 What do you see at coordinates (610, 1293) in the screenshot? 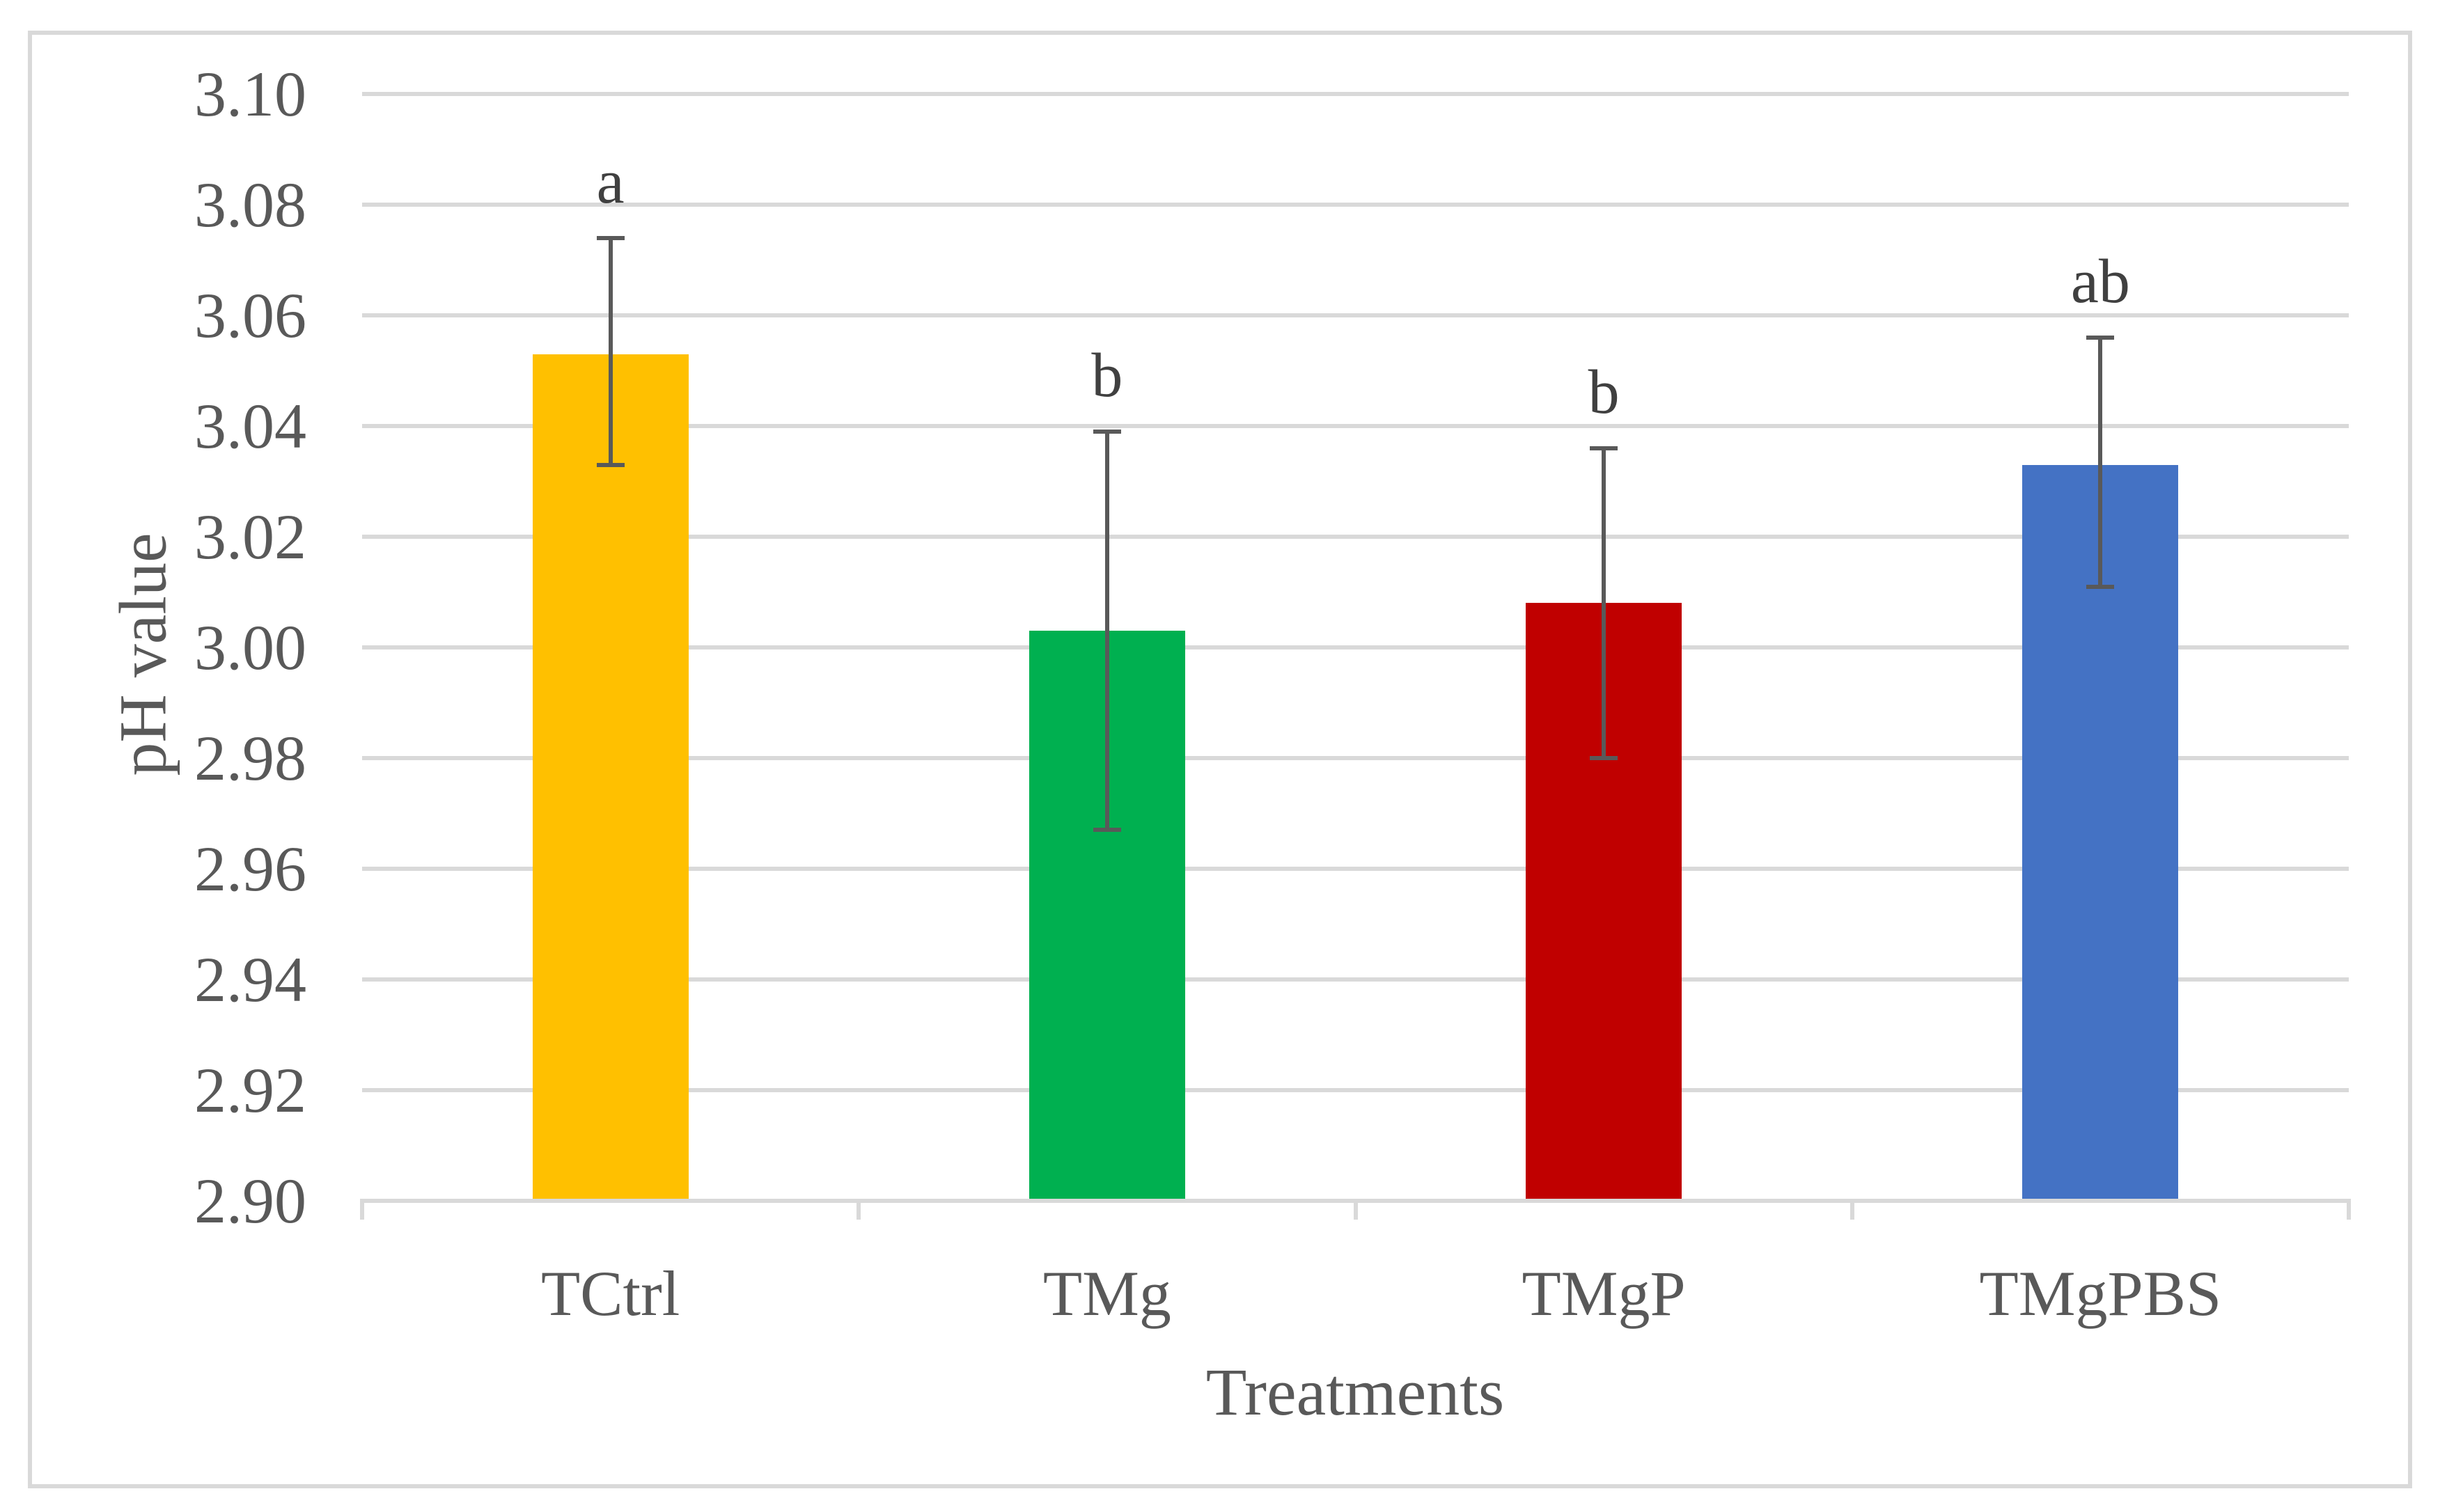
I see `x-category-label-TCtrl: TCtrl` at bounding box center [610, 1293].